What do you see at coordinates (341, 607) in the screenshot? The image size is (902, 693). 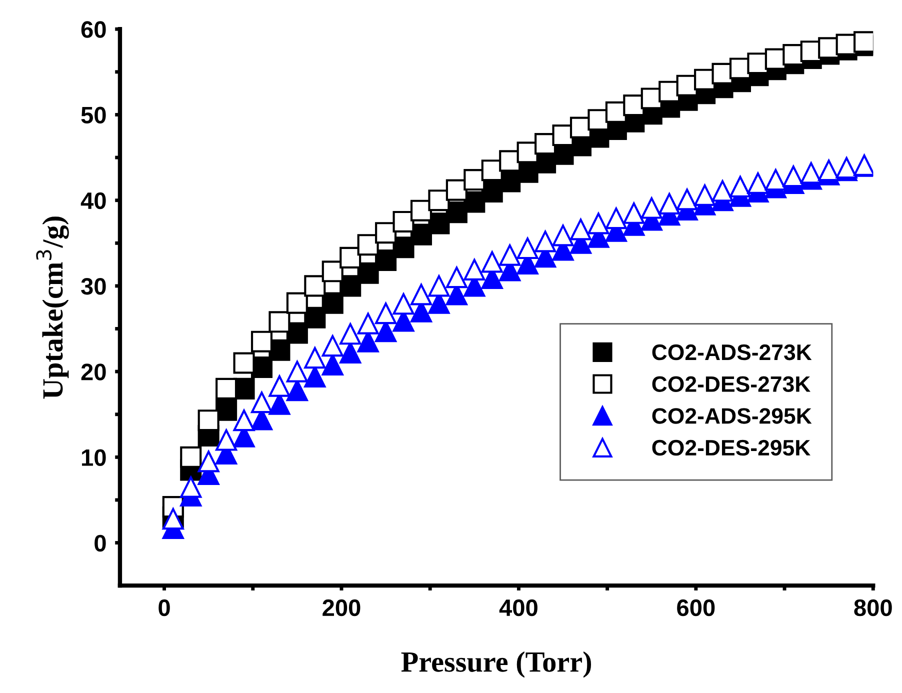 I see `x-tick-label: 200` at bounding box center [341, 607].